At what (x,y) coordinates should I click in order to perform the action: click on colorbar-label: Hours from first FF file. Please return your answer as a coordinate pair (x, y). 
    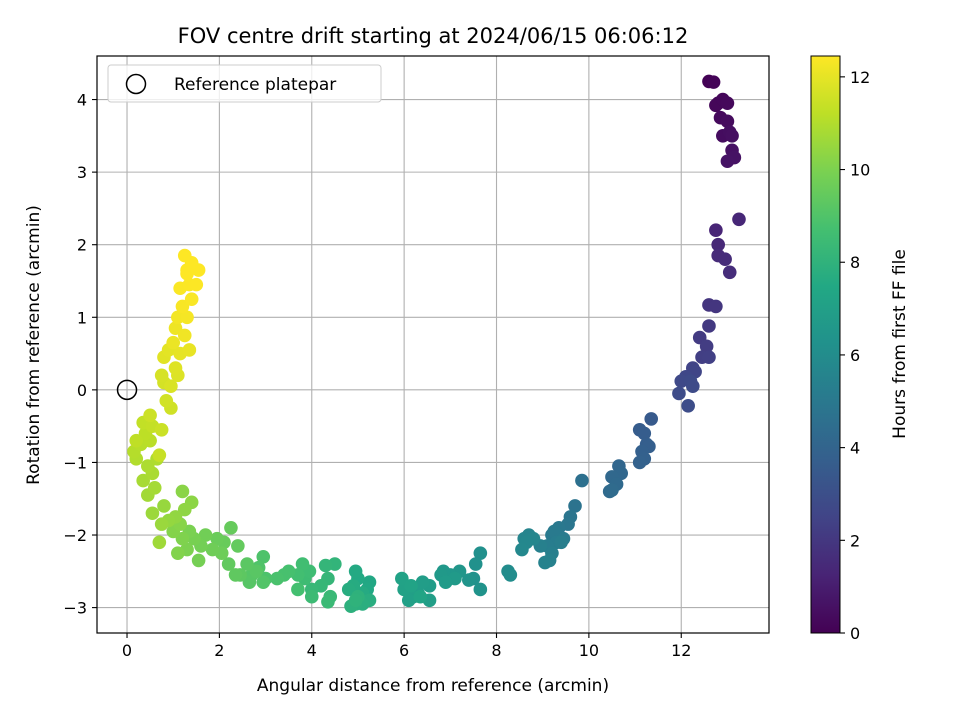
    Looking at the image, I should click on (900, 344).